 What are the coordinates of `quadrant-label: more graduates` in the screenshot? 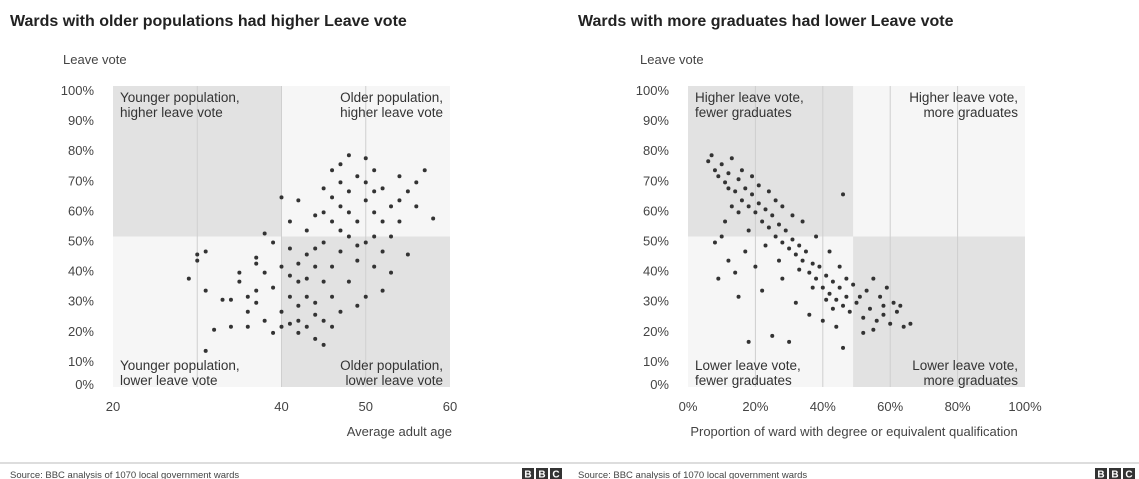 It's located at (970, 380).